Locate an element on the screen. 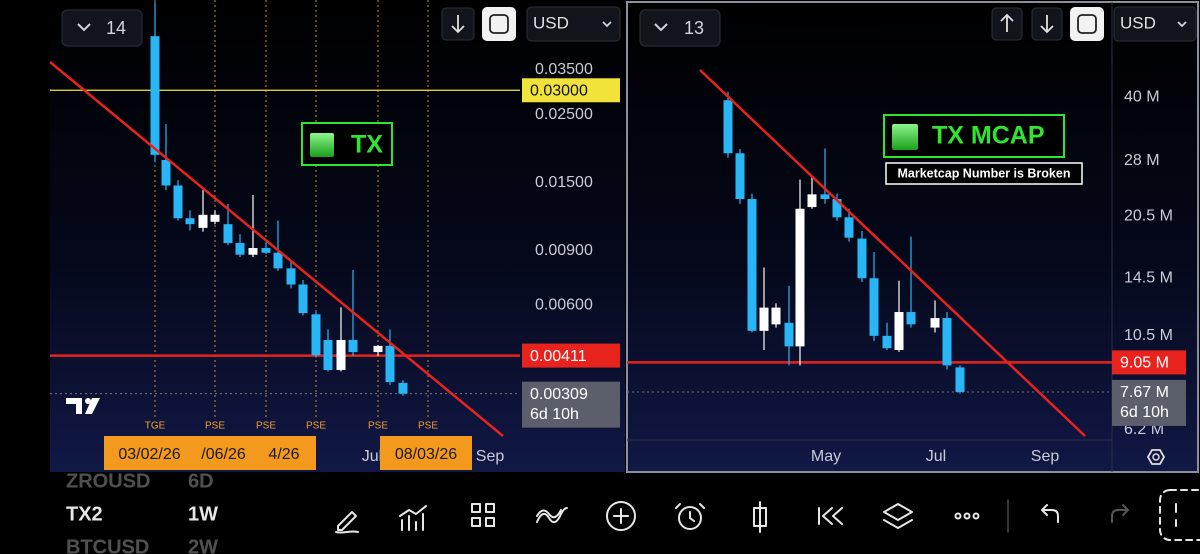 The width and height of the screenshot is (1200, 554). currency-label: USD is located at coordinates (1138, 22).